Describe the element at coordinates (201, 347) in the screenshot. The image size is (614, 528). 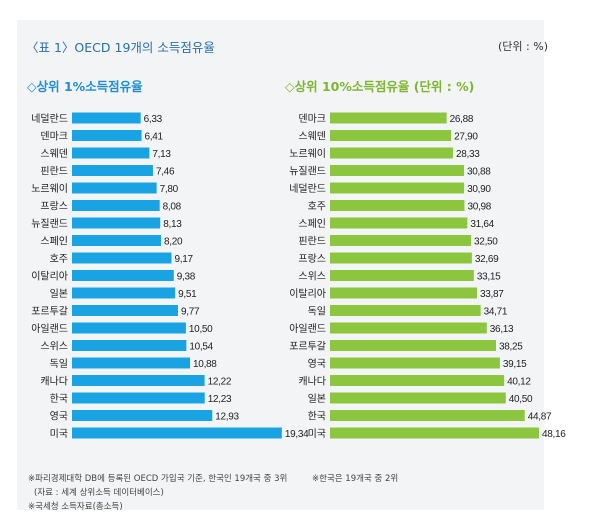
I see `left-value-label-14: 10,54` at that location.